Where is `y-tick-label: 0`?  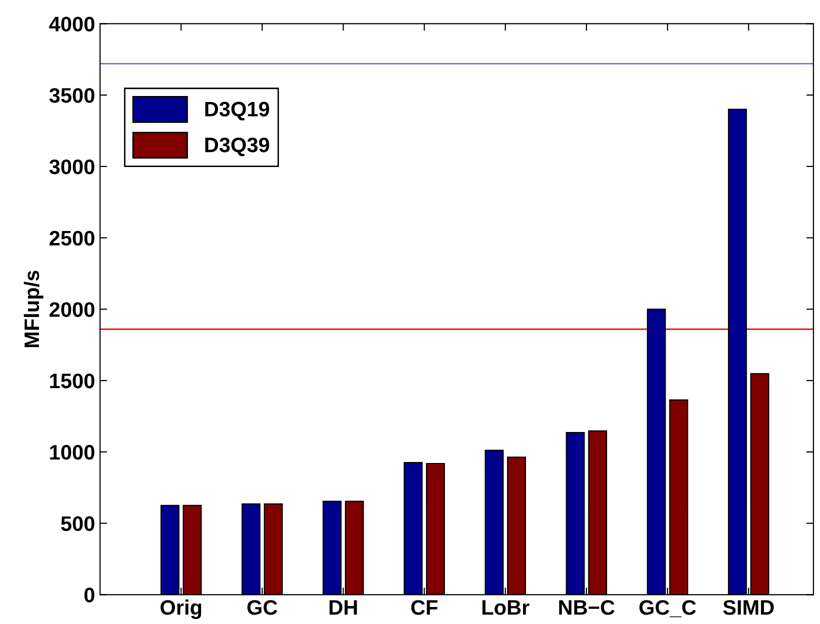
y-tick-label: 0 is located at coordinates (89, 595).